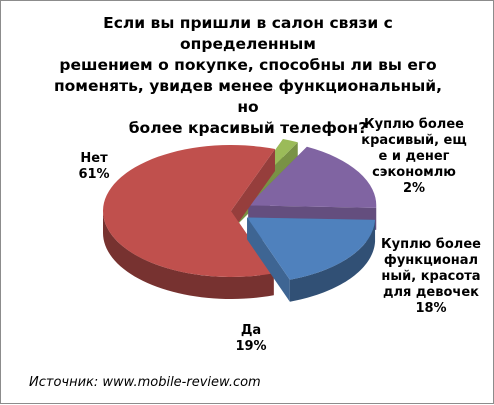 This screenshot has height=405, width=494. What do you see at coordinates (251, 347) in the screenshot?
I see `slice-percent-label: 19%` at bounding box center [251, 347].